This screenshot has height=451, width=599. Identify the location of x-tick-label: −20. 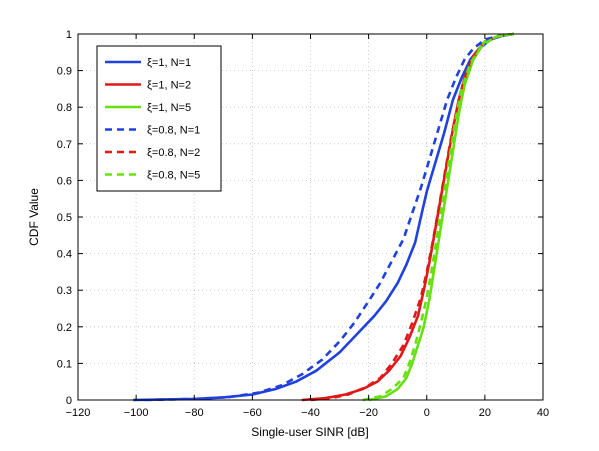
(368, 413).